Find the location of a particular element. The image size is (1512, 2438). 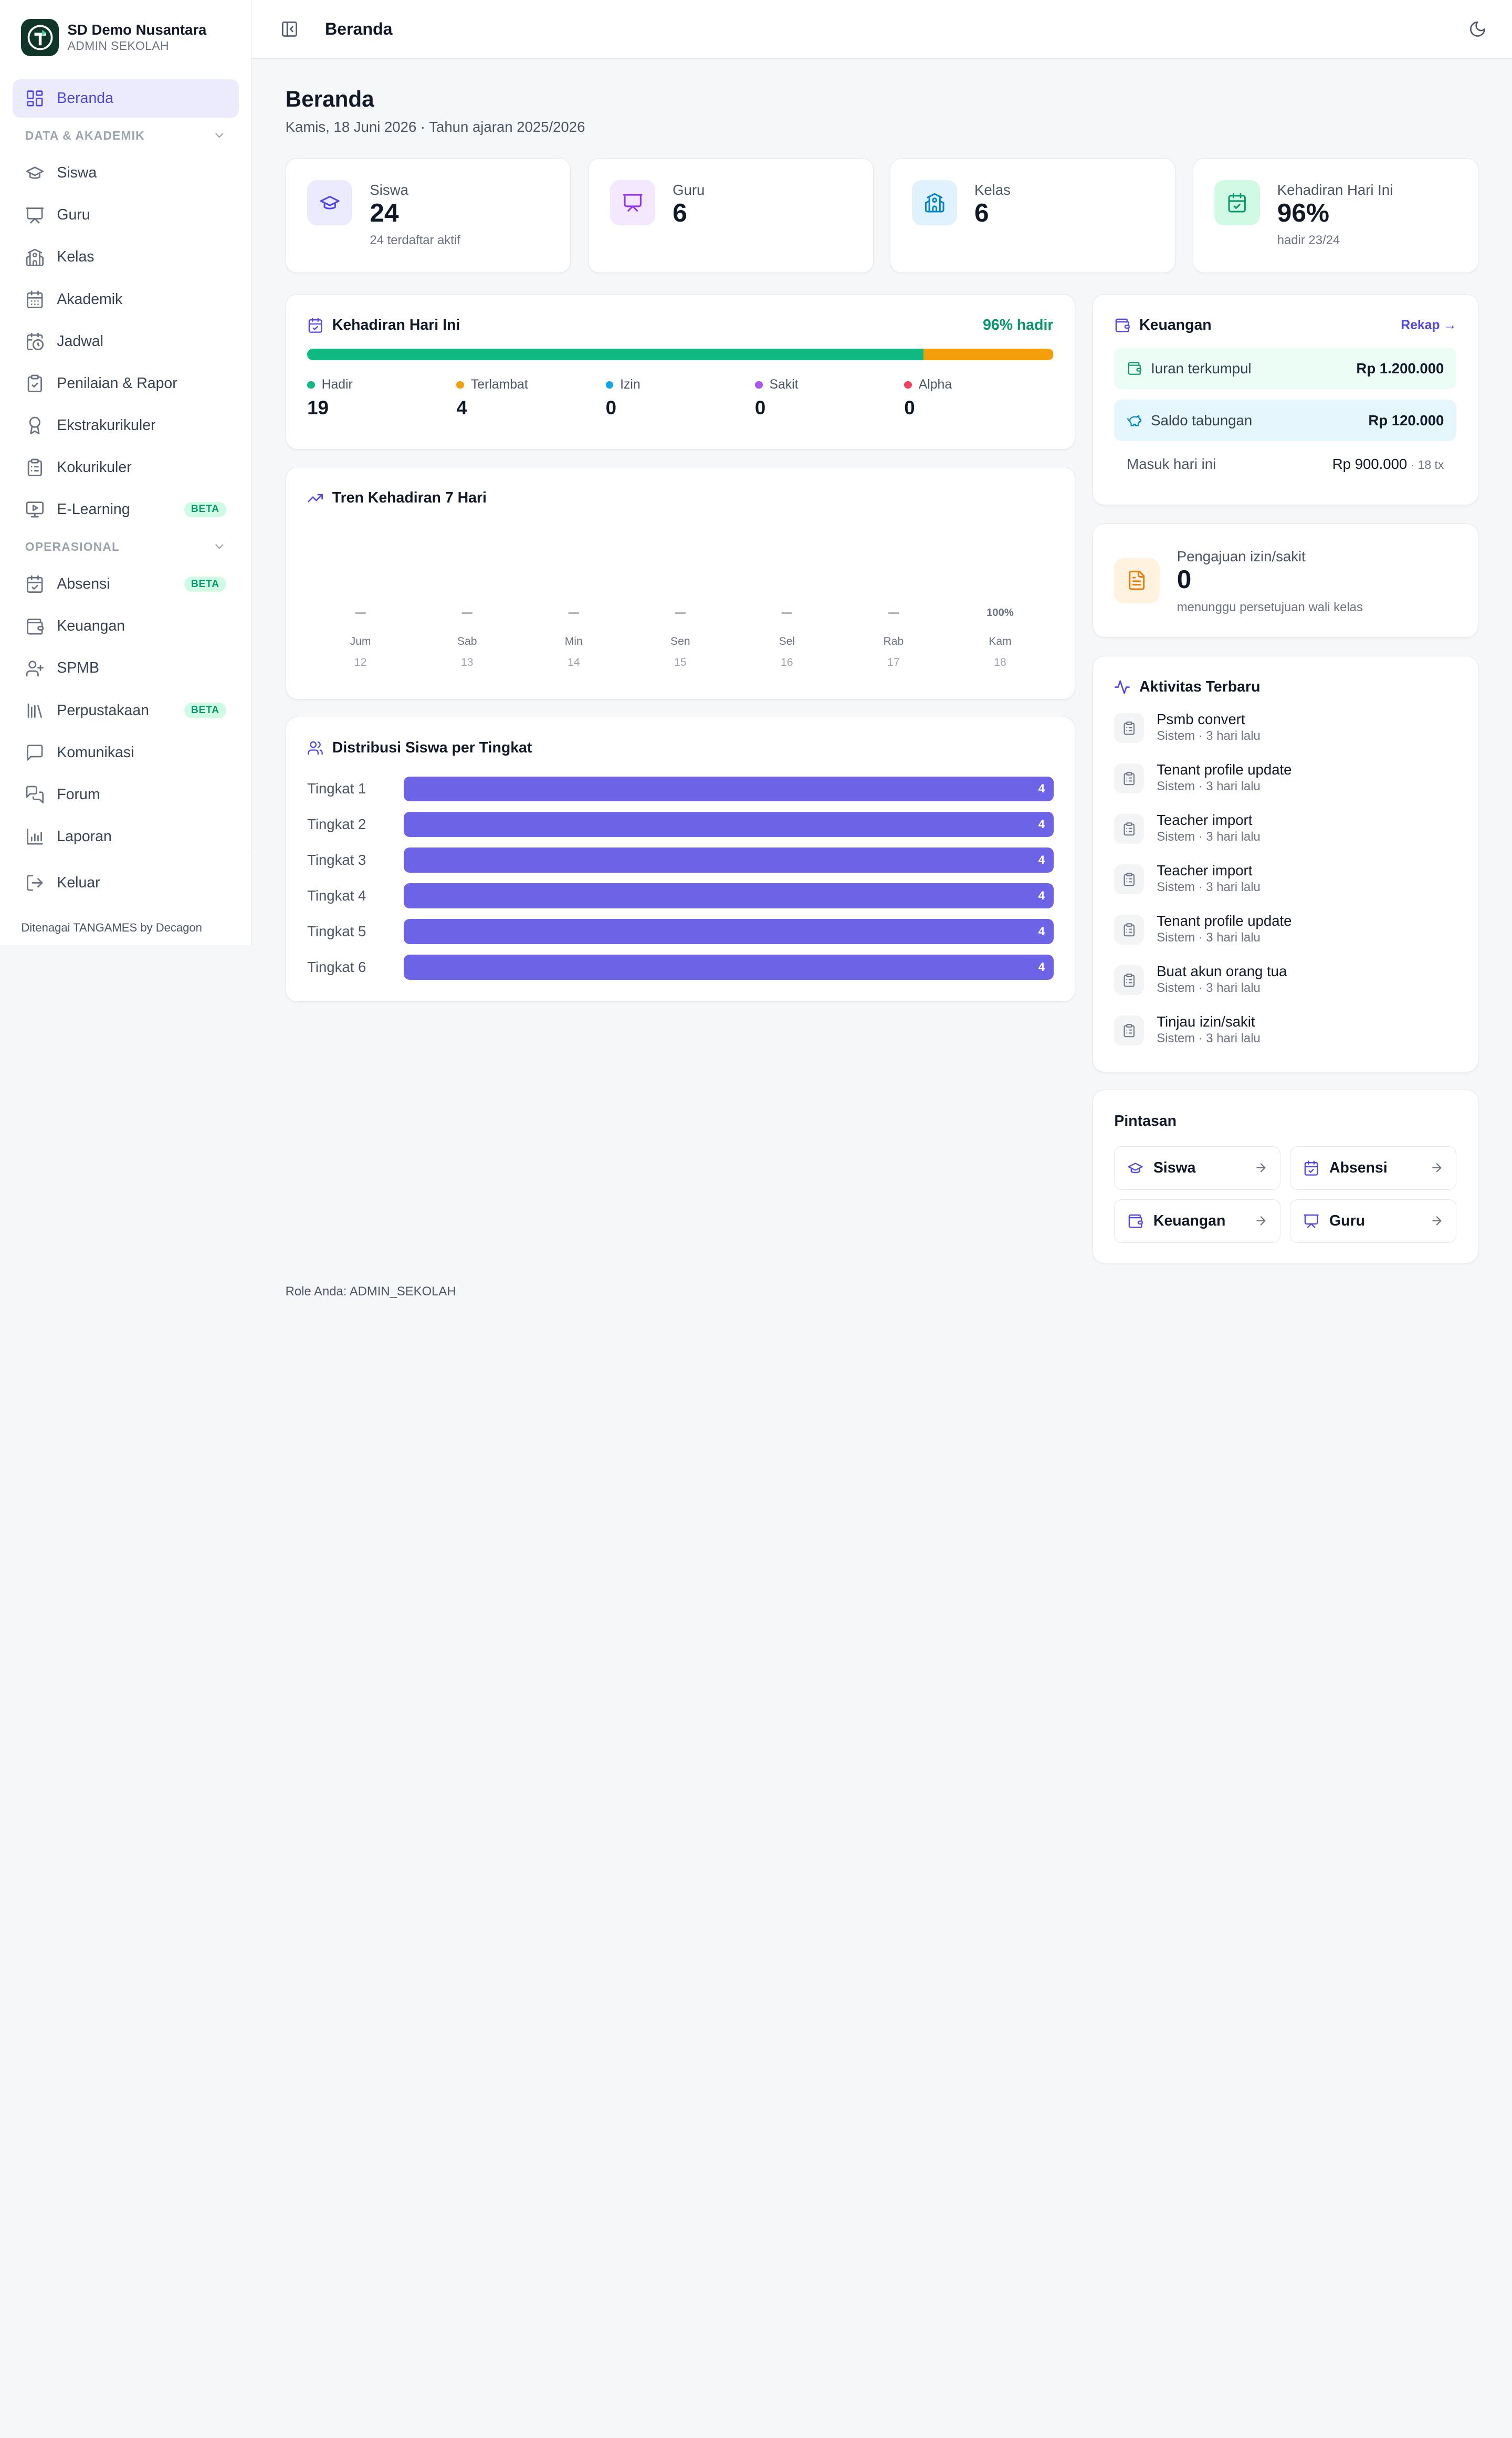

trend-date-label: 16 is located at coordinates (787, 662).